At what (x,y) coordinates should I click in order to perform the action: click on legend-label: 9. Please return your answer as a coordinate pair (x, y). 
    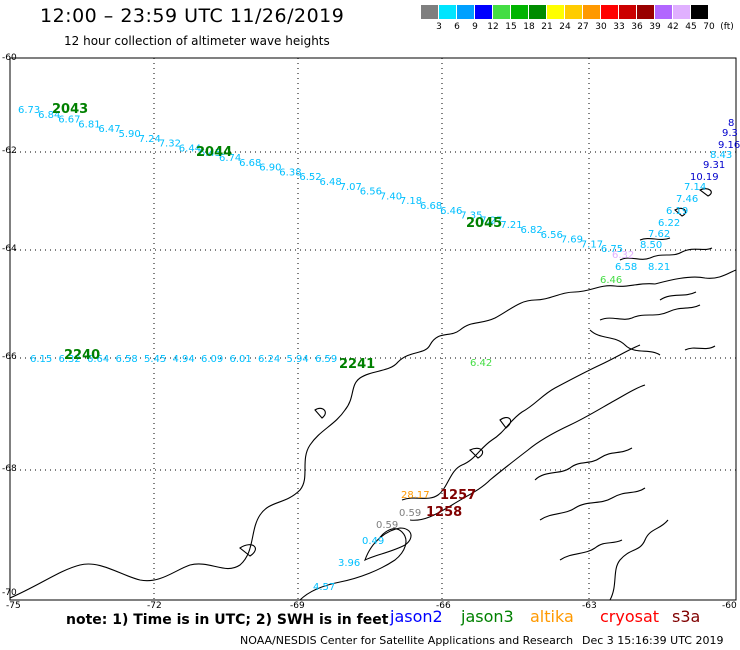
    Looking at the image, I should click on (475, 27).